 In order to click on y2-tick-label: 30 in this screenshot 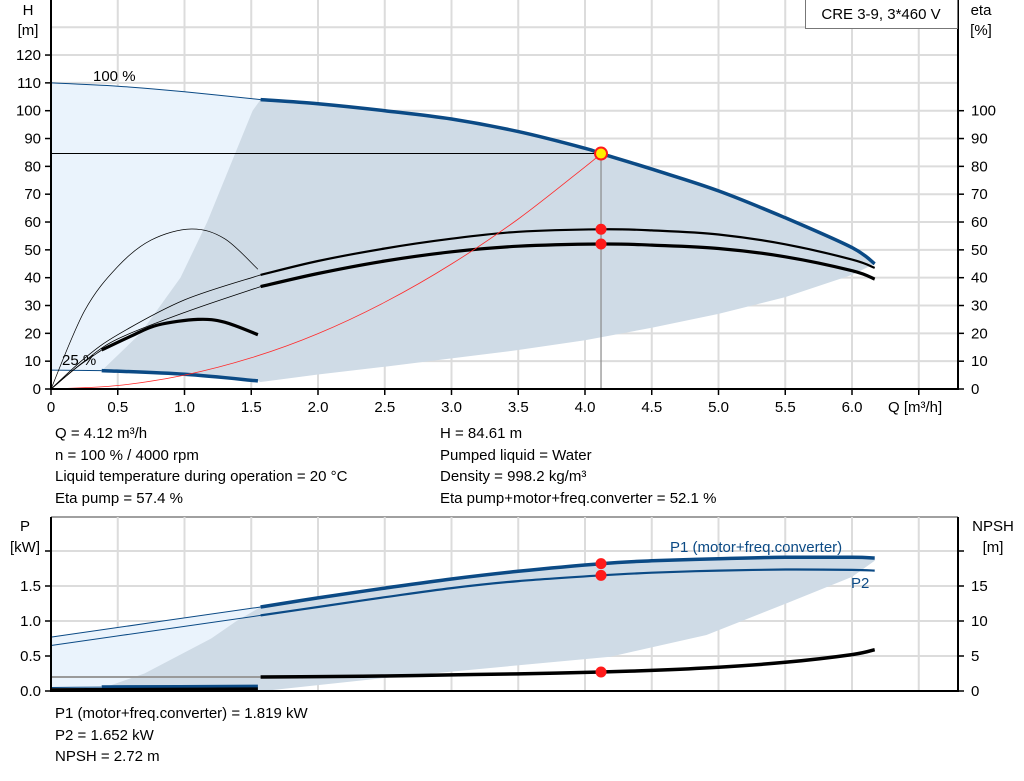, I will do `click(979, 306)`.